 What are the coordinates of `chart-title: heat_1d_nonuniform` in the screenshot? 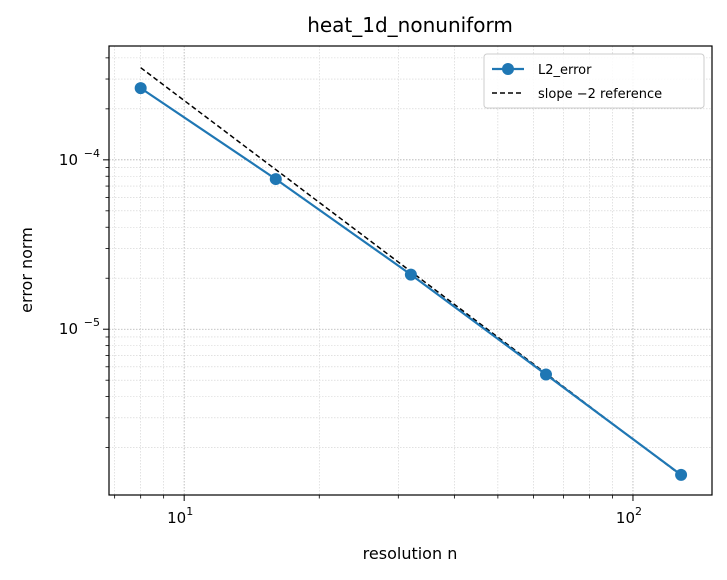 It's located at (410, 25).